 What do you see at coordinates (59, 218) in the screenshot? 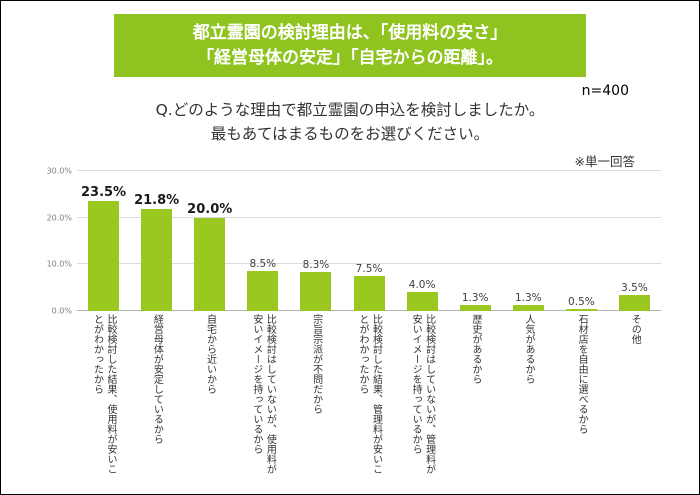
I see `y-axis-tick: 20.0%` at bounding box center [59, 218].